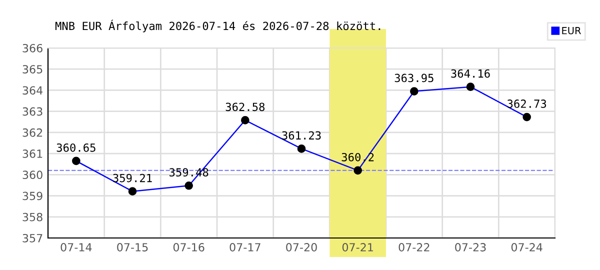 The height and width of the screenshot is (270, 600). I want to click on y-tick-label: 361, so click(32, 154).